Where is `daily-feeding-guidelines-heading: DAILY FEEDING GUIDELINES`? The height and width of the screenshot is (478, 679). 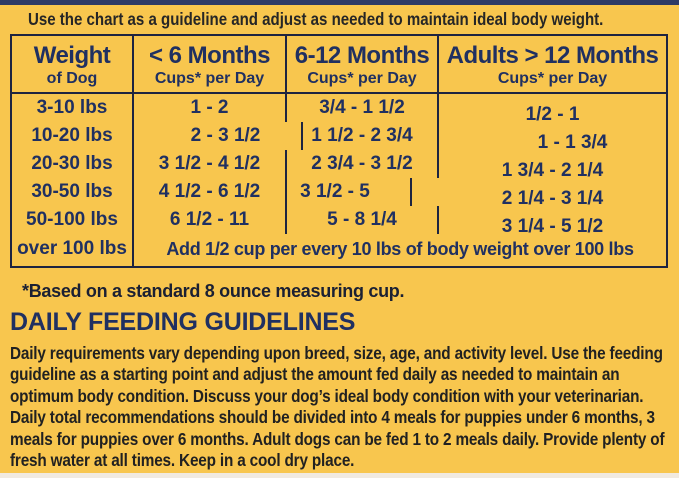 daily-feeding-guidelines-heading: DAILY FEEDING GUIDELINES is located at coordinates (183, 322).